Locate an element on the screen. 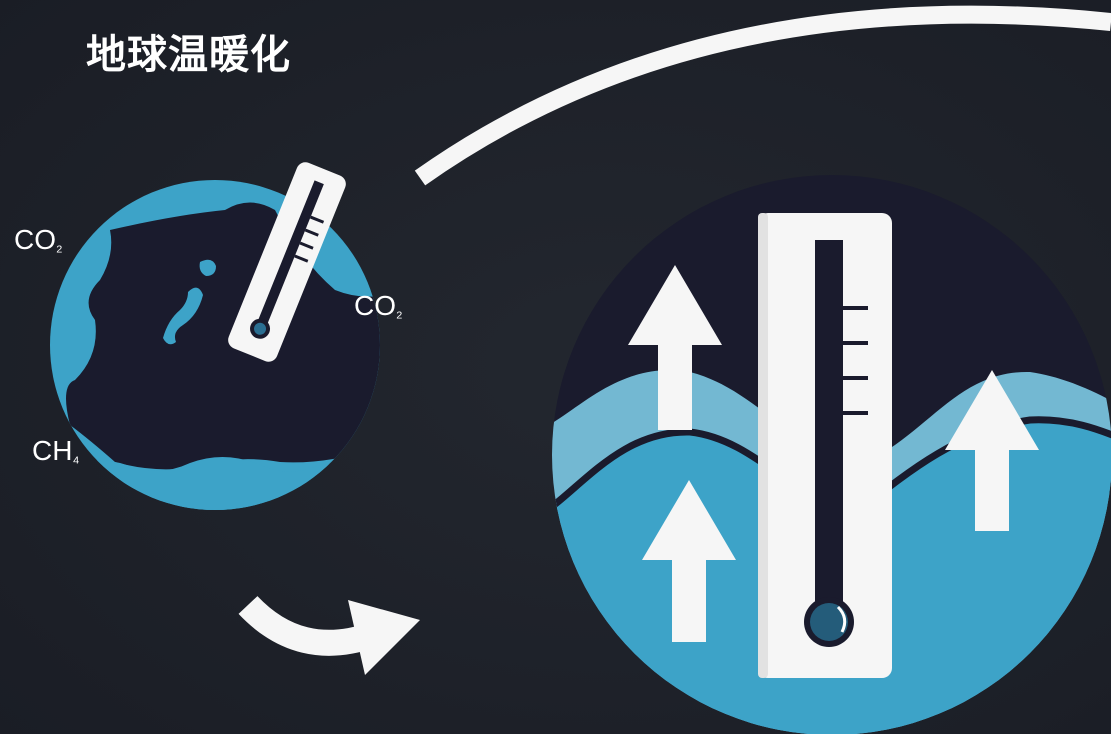 This screenshot has width=1111, height=734. small-thermometer is located at coordinates (287, 262).